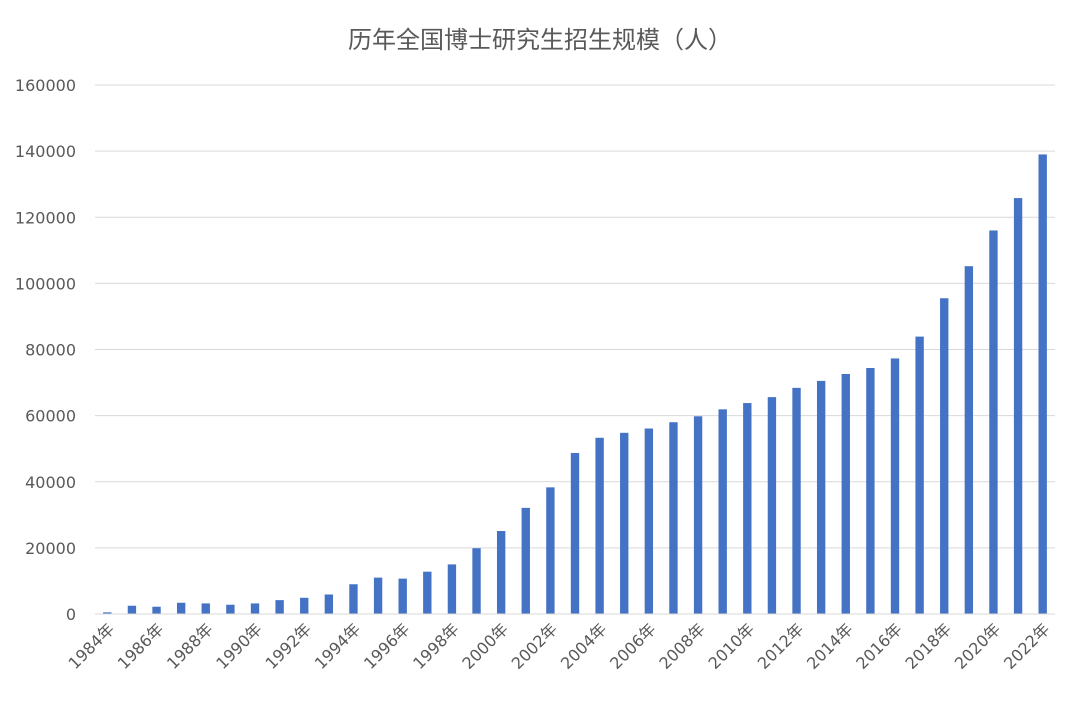 The width and height of the screenshot is (1080, 703). I want to click on y-tick-label: 100000, so click(45, 283).